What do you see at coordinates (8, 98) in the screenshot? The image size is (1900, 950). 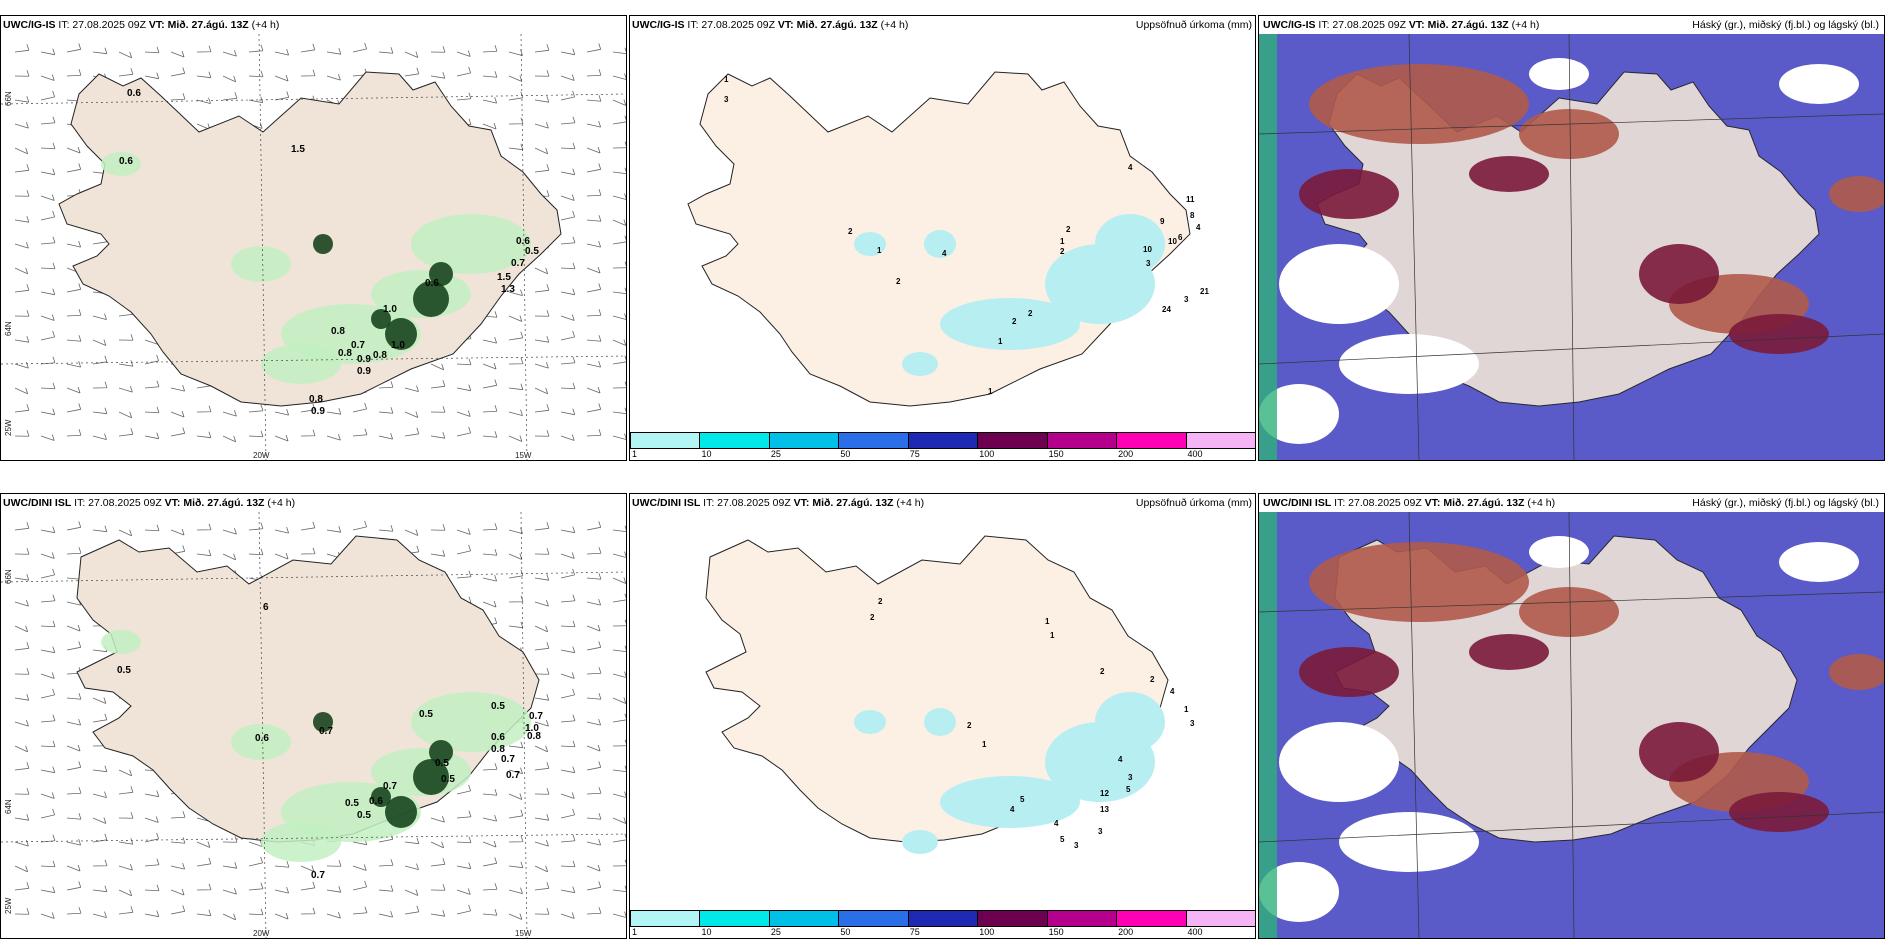 I see `lat-label: 66N` at bounding box center [8, 98].